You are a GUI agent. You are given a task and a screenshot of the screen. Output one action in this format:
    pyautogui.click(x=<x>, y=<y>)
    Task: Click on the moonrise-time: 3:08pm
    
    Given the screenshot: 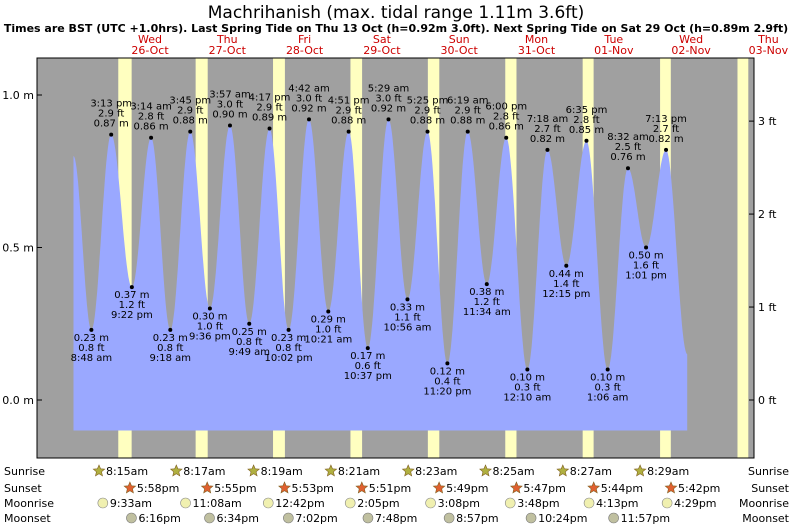 What is the action you would take?
    pyautogui.click(x=459, y=503)
    